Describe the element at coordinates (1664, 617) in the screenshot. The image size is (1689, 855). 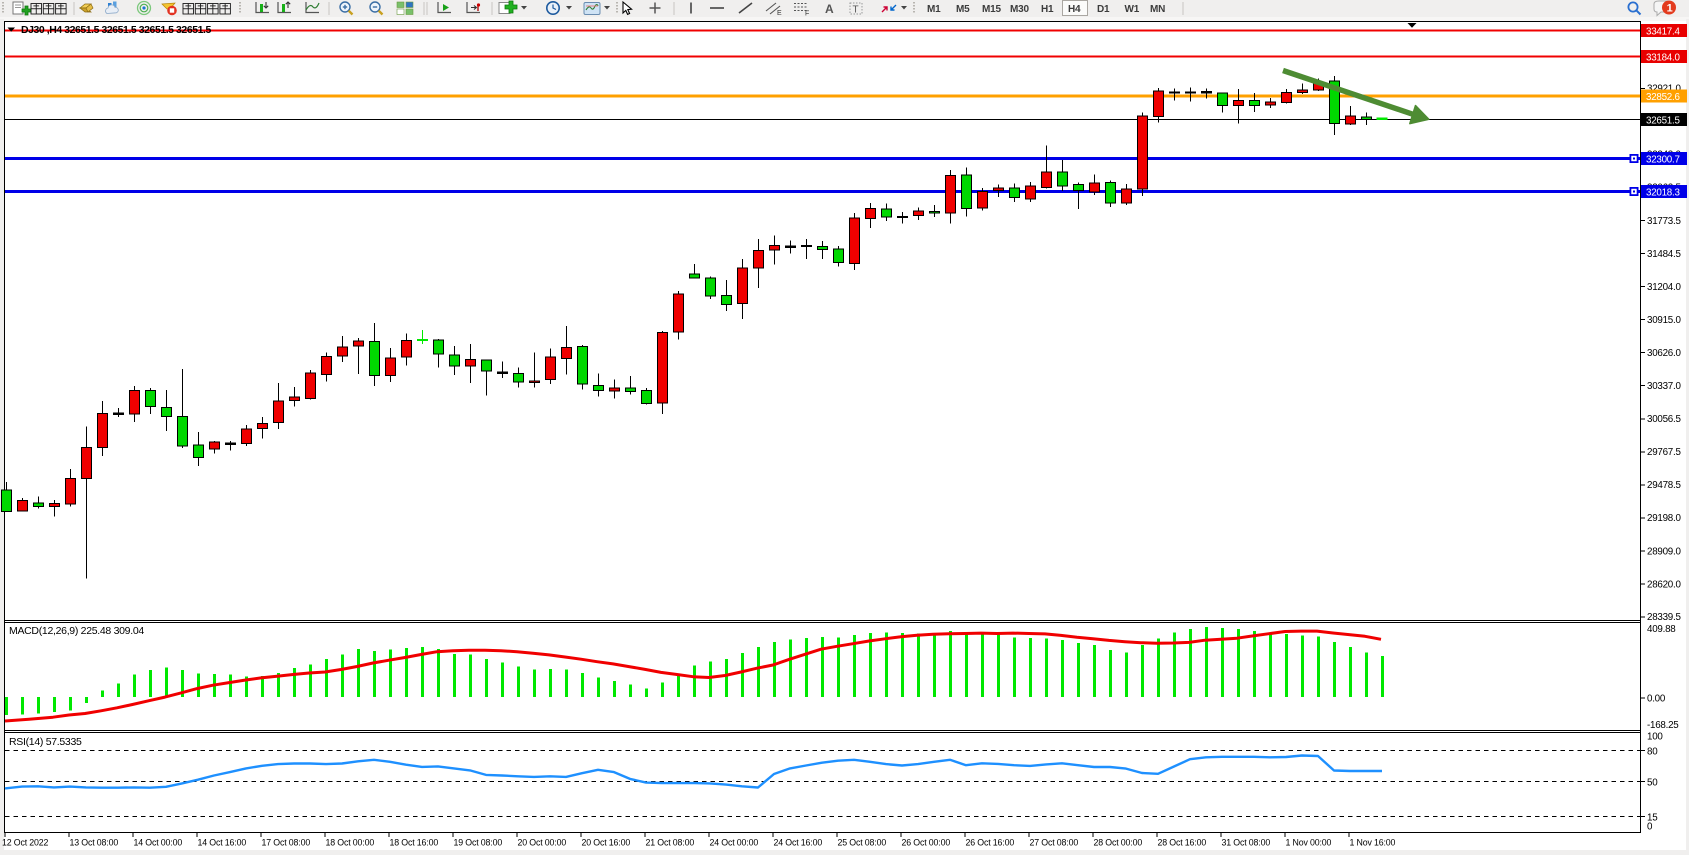
I see `svg-text: 28339.5` at that location.